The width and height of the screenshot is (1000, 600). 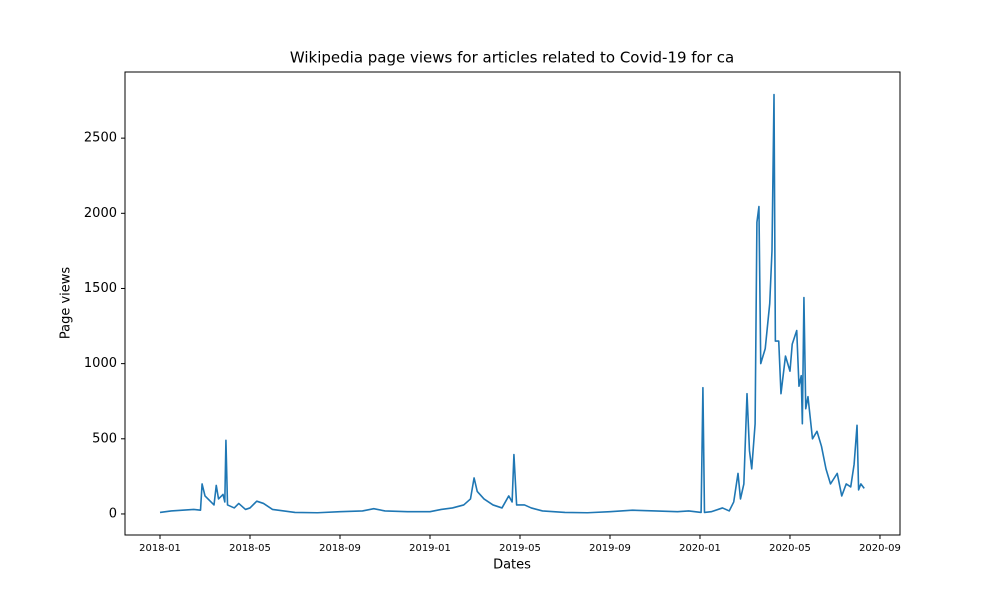 I want to click on x-tick-label: 2020-09, so click(x=880, y=548).